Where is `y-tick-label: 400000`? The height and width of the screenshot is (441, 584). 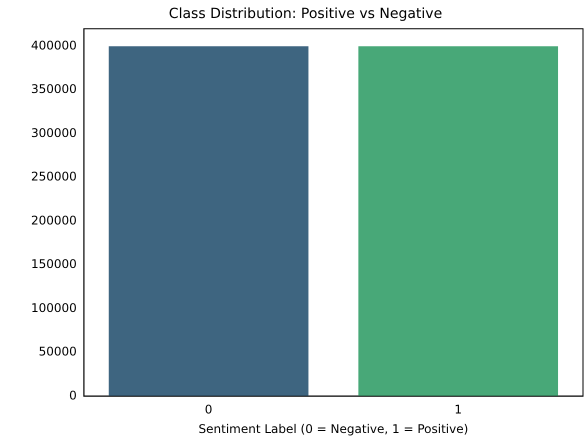 y-tick-label: 400000 is located at coordinates (53, 45).